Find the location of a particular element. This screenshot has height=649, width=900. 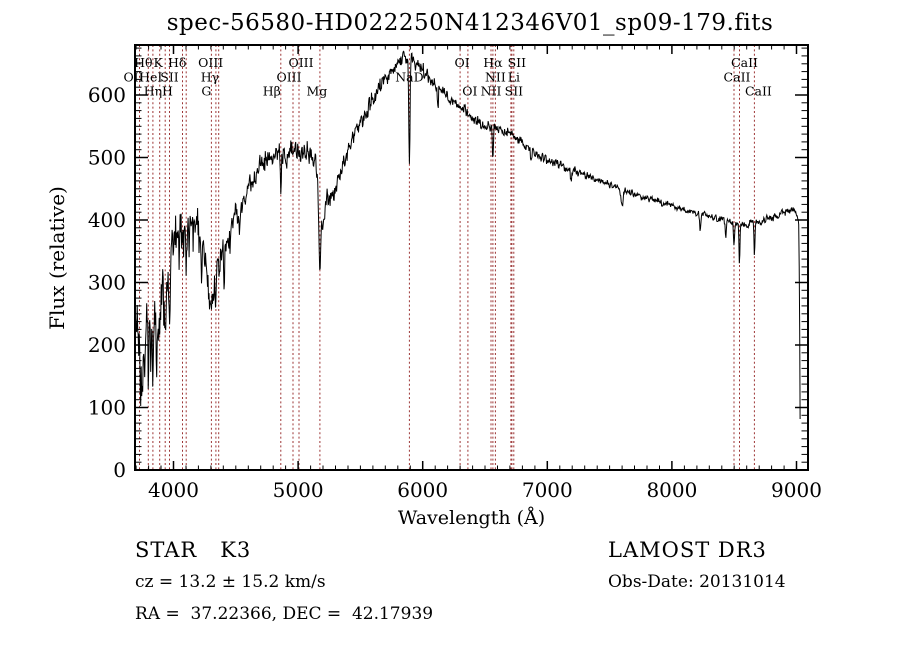

x-tick-label: 8000 is located at coordinates (671, 490).